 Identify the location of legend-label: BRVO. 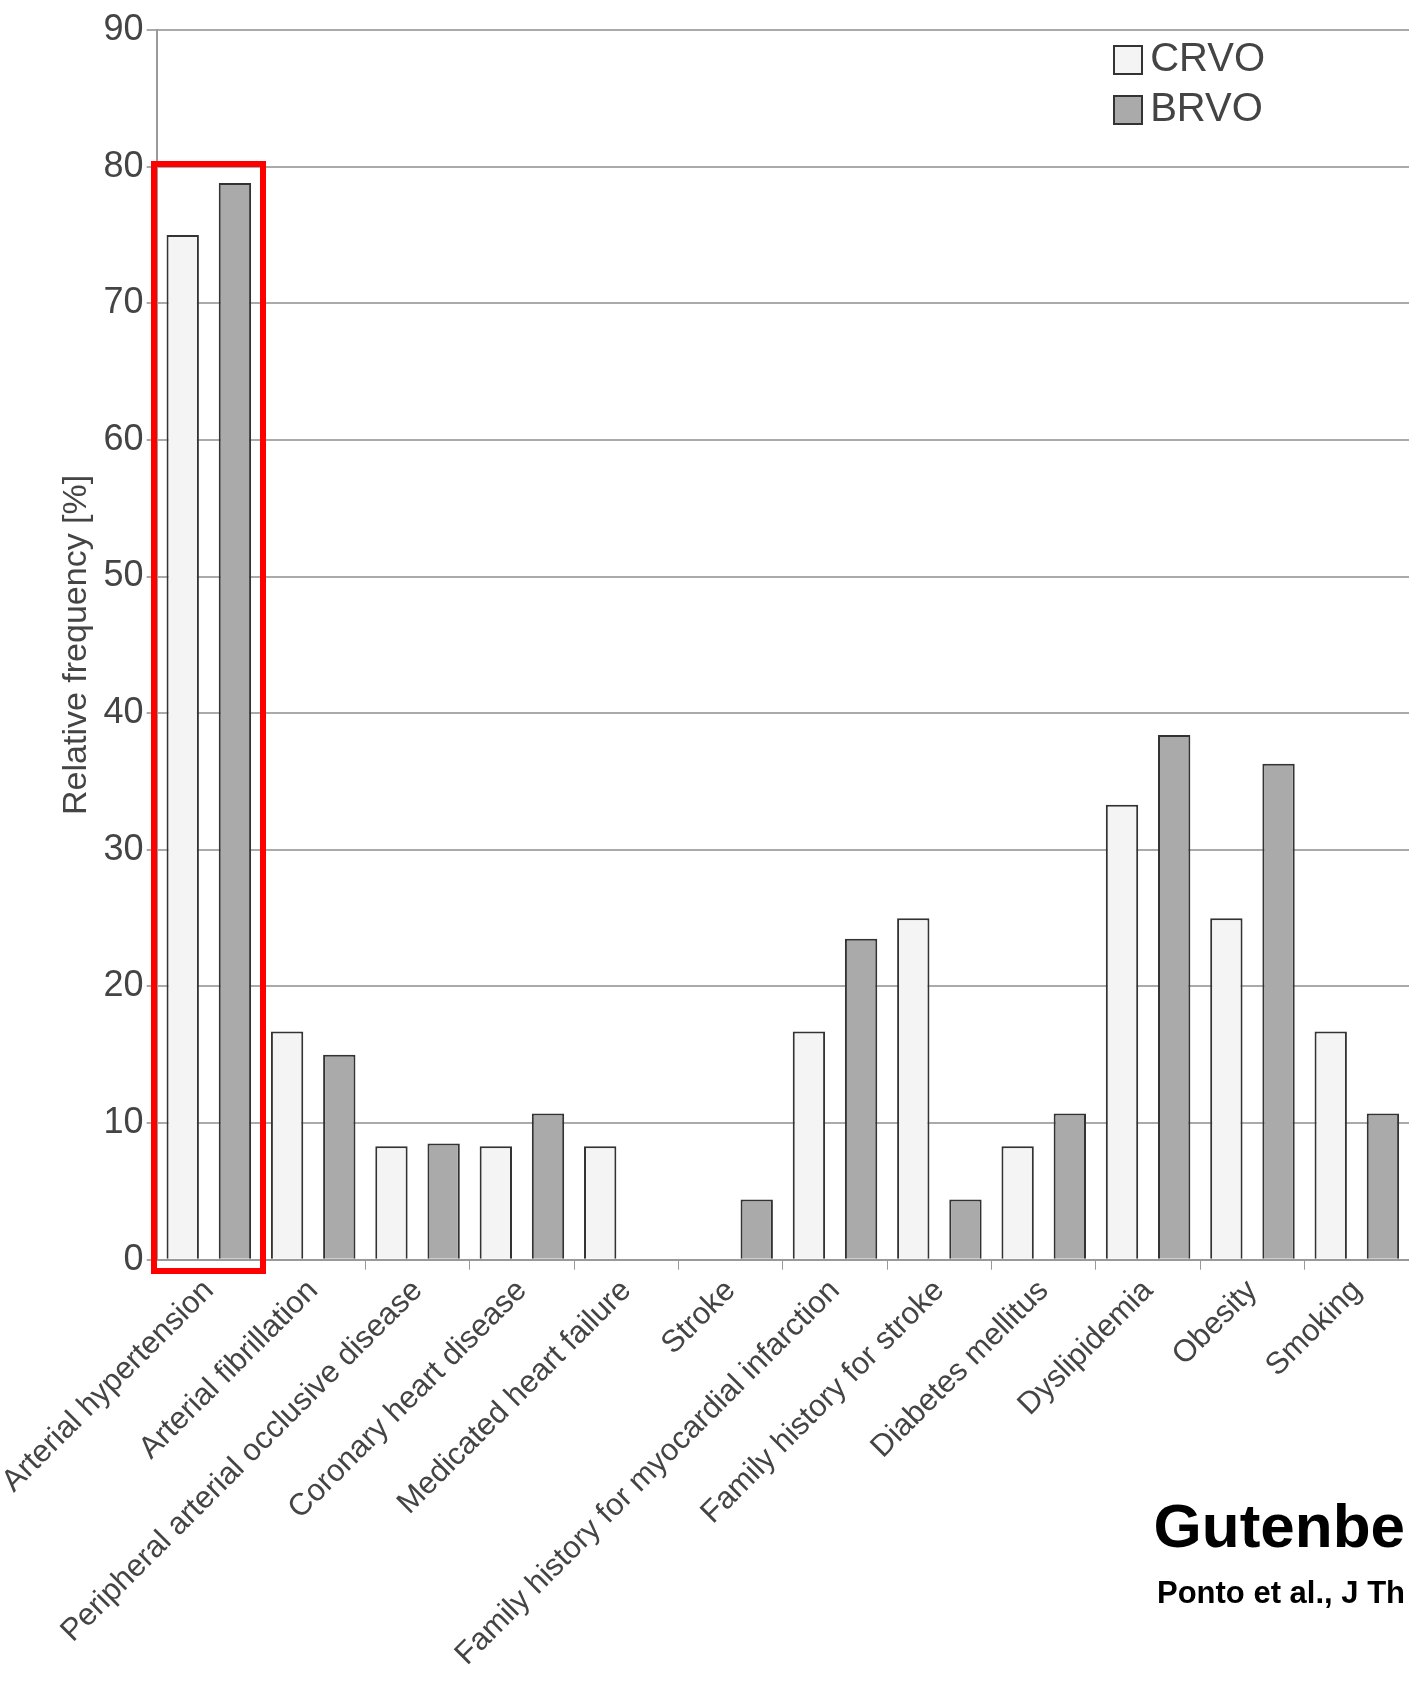
(1206, 107).